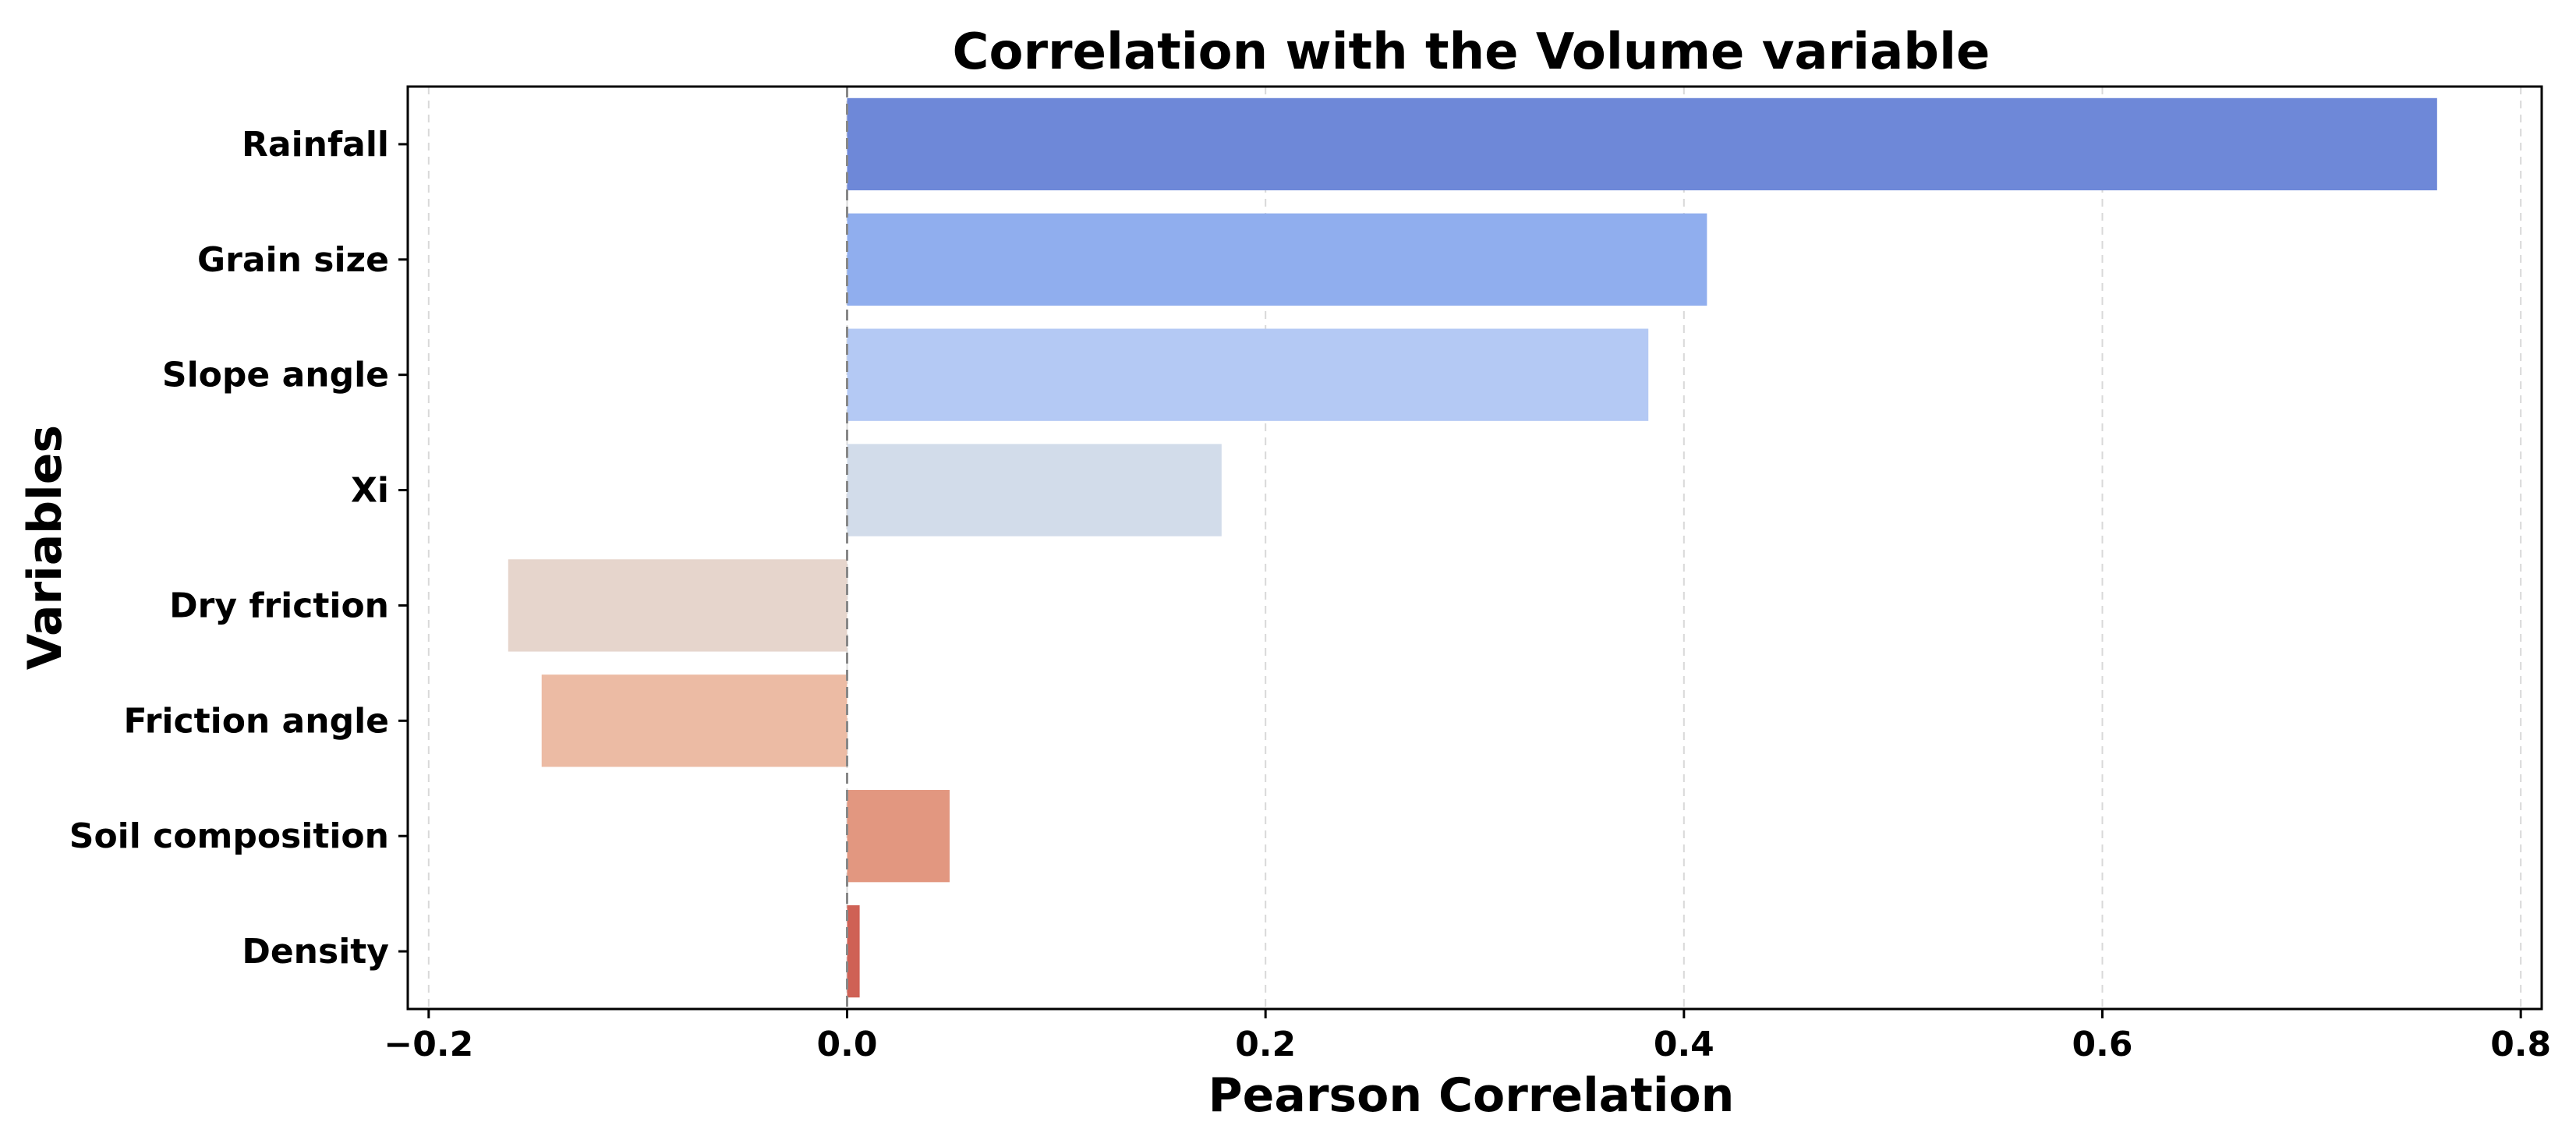 This screenshot has height=1140, width=2576. I want to click on x-axis-label: Pearson Correlation, so click(1471, 1095).